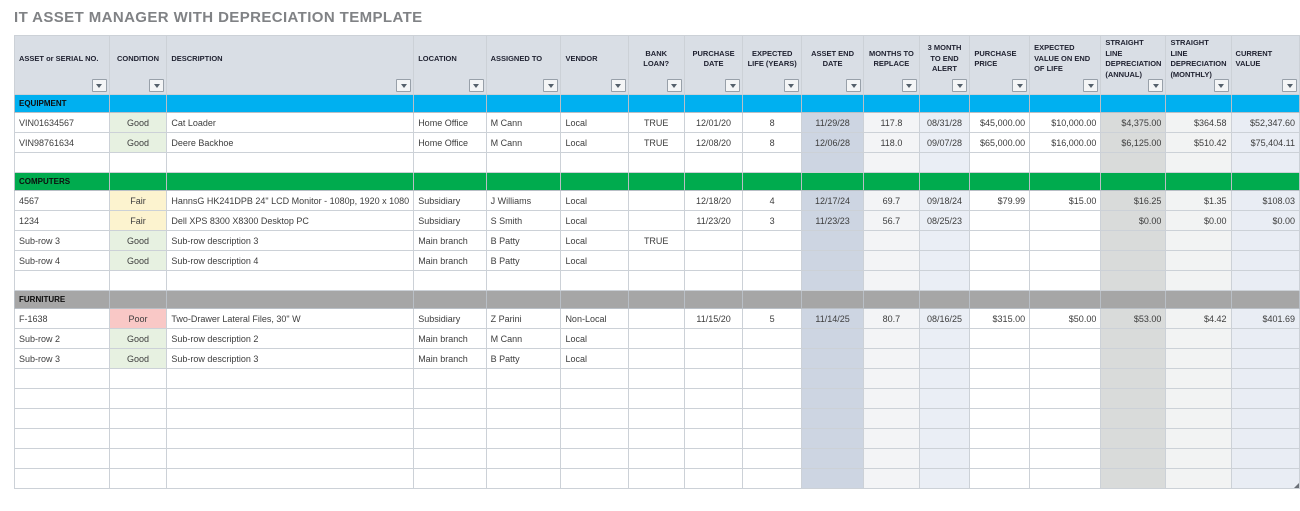  I want to click on cell: Fair, so click(138, 220).